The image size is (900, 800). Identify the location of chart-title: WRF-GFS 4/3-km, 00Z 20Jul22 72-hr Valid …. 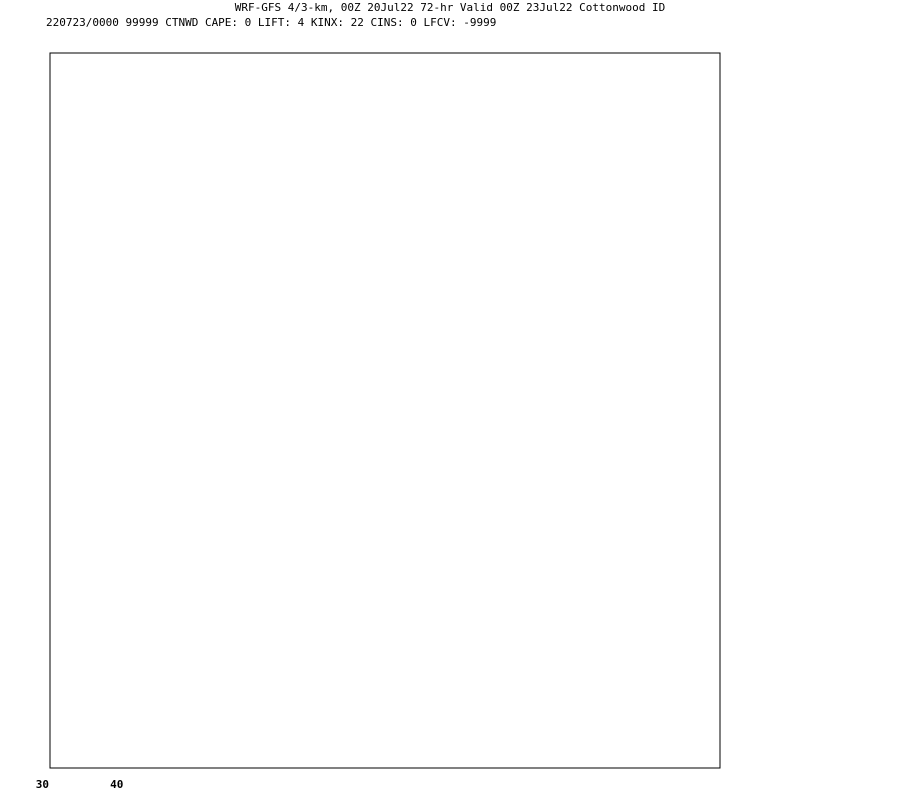
(450, 7).